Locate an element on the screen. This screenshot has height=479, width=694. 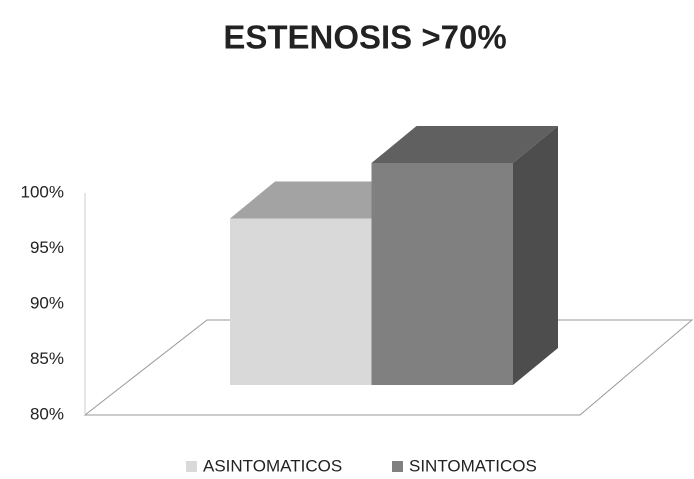
y-tick-label: 90% is located at coordinates (47, 302).